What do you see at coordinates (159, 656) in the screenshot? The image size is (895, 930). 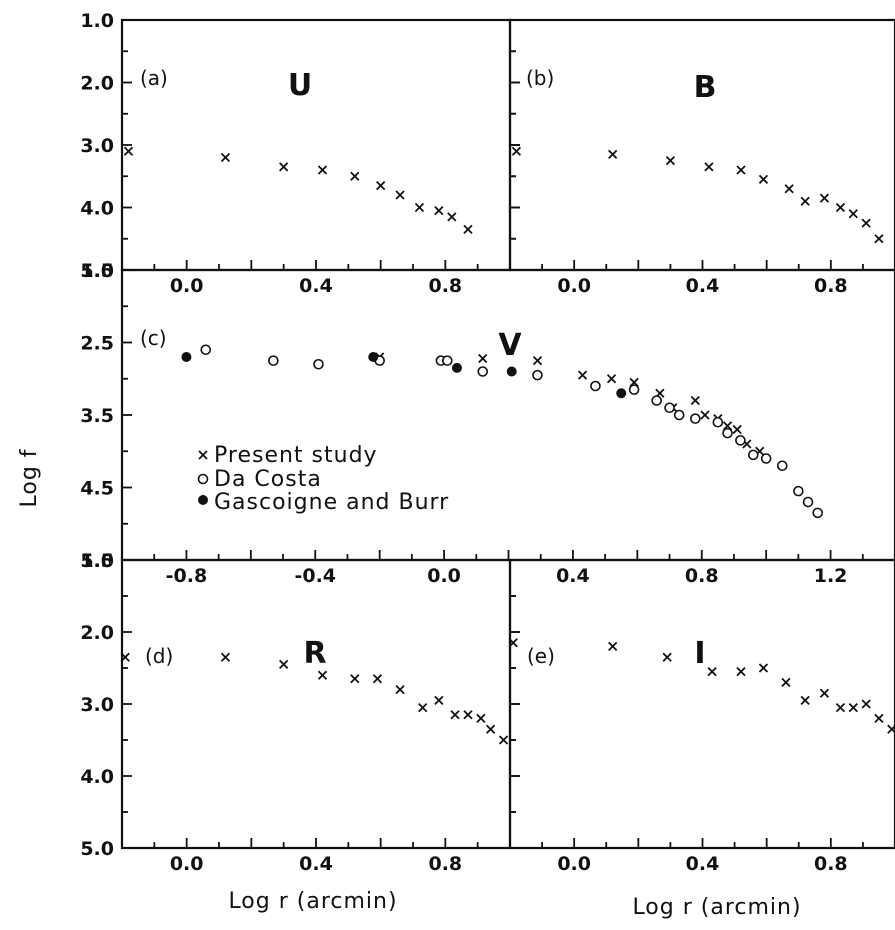 I see `panel-tag: (d)` at bounding box center [159, 656].